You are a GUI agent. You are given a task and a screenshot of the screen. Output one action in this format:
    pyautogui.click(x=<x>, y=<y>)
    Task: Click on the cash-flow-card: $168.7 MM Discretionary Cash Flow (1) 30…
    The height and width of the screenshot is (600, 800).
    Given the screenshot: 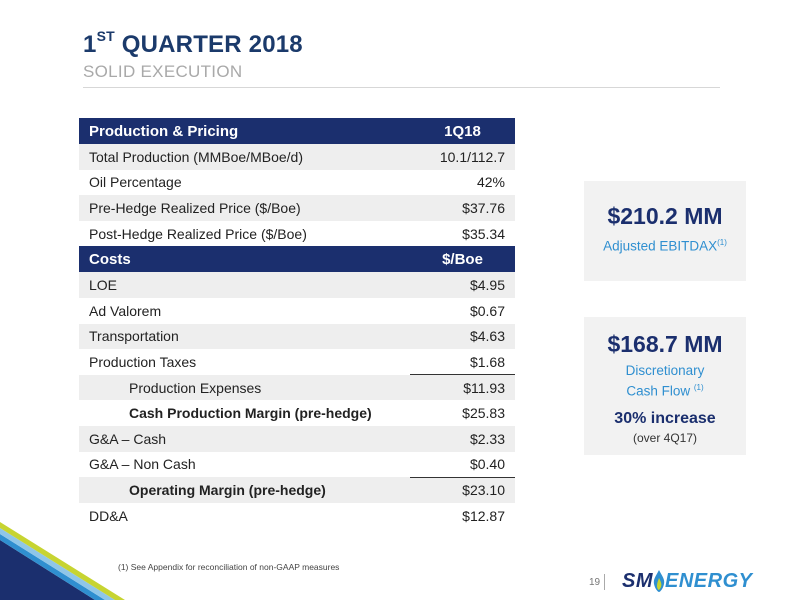 What is the action you would take?
    pyautogui.click(x=665, y=386)
    